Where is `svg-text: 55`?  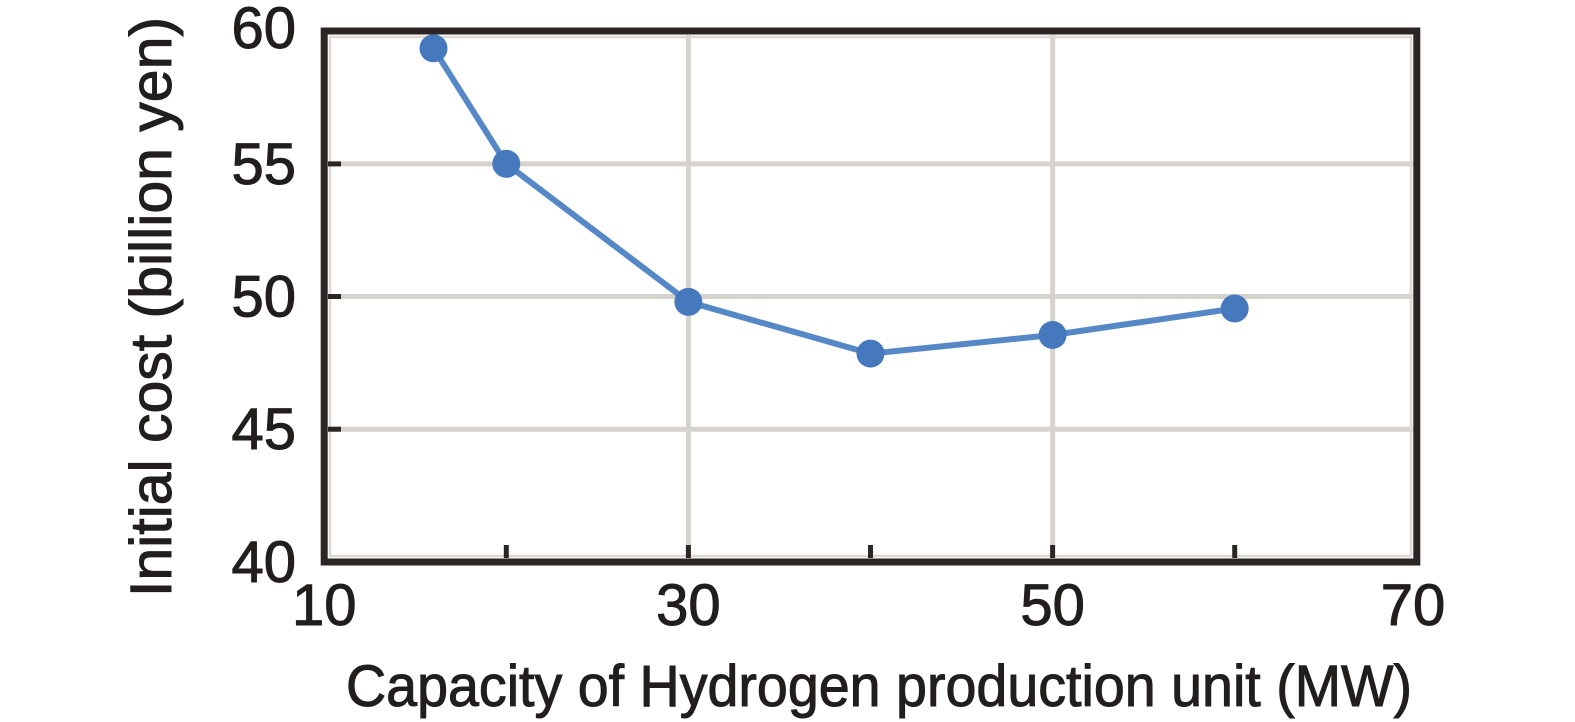 svg-text: 55 is located at coordinates (263, 164).